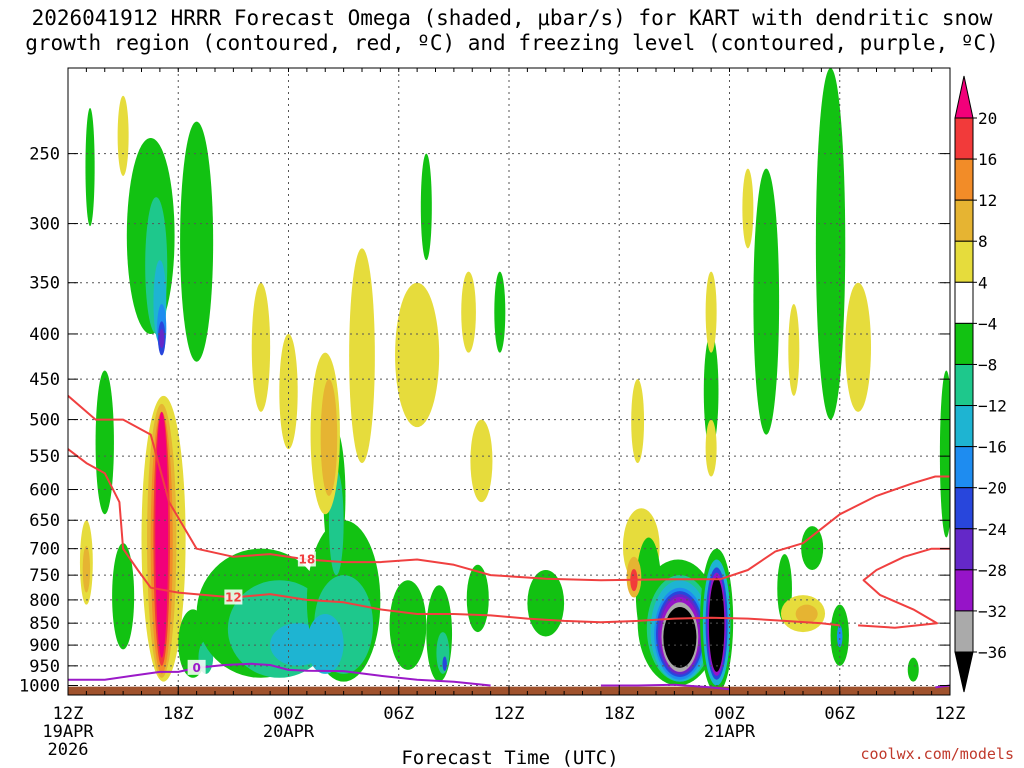  I want to click on y-tick-label: 800, so click(44, 601).